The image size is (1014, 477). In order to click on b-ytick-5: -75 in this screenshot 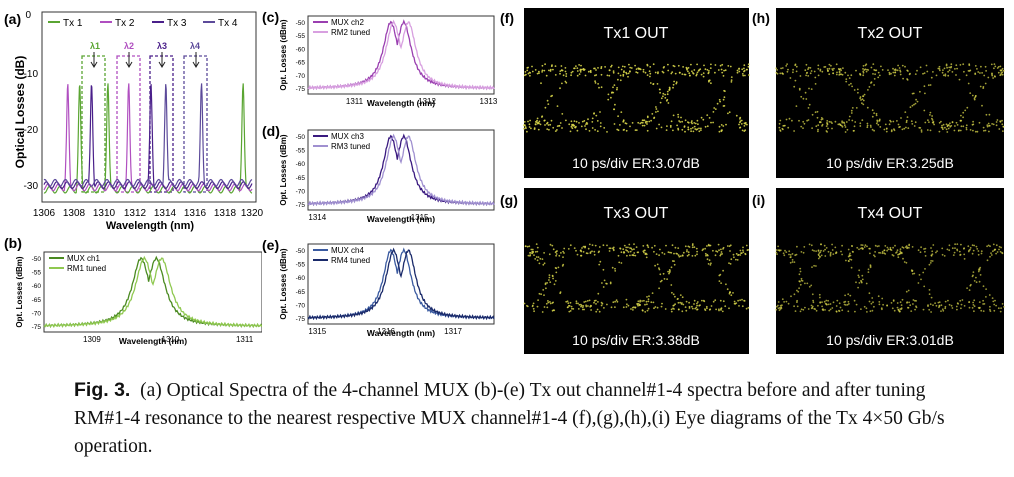, I will do `click(37, 327)`.